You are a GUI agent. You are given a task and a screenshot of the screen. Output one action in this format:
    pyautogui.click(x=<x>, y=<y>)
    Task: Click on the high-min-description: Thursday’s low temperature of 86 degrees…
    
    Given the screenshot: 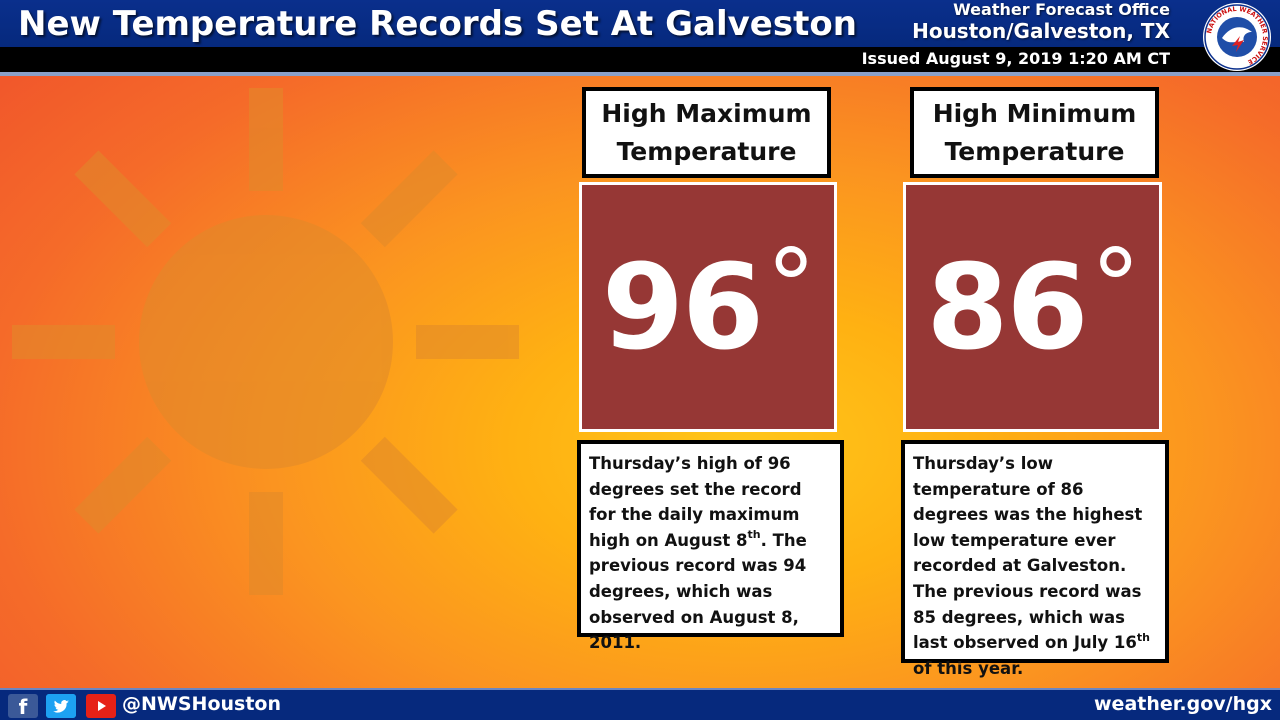 What is the action you would take?
    pyautogui.click(x=1035, y=559)
    